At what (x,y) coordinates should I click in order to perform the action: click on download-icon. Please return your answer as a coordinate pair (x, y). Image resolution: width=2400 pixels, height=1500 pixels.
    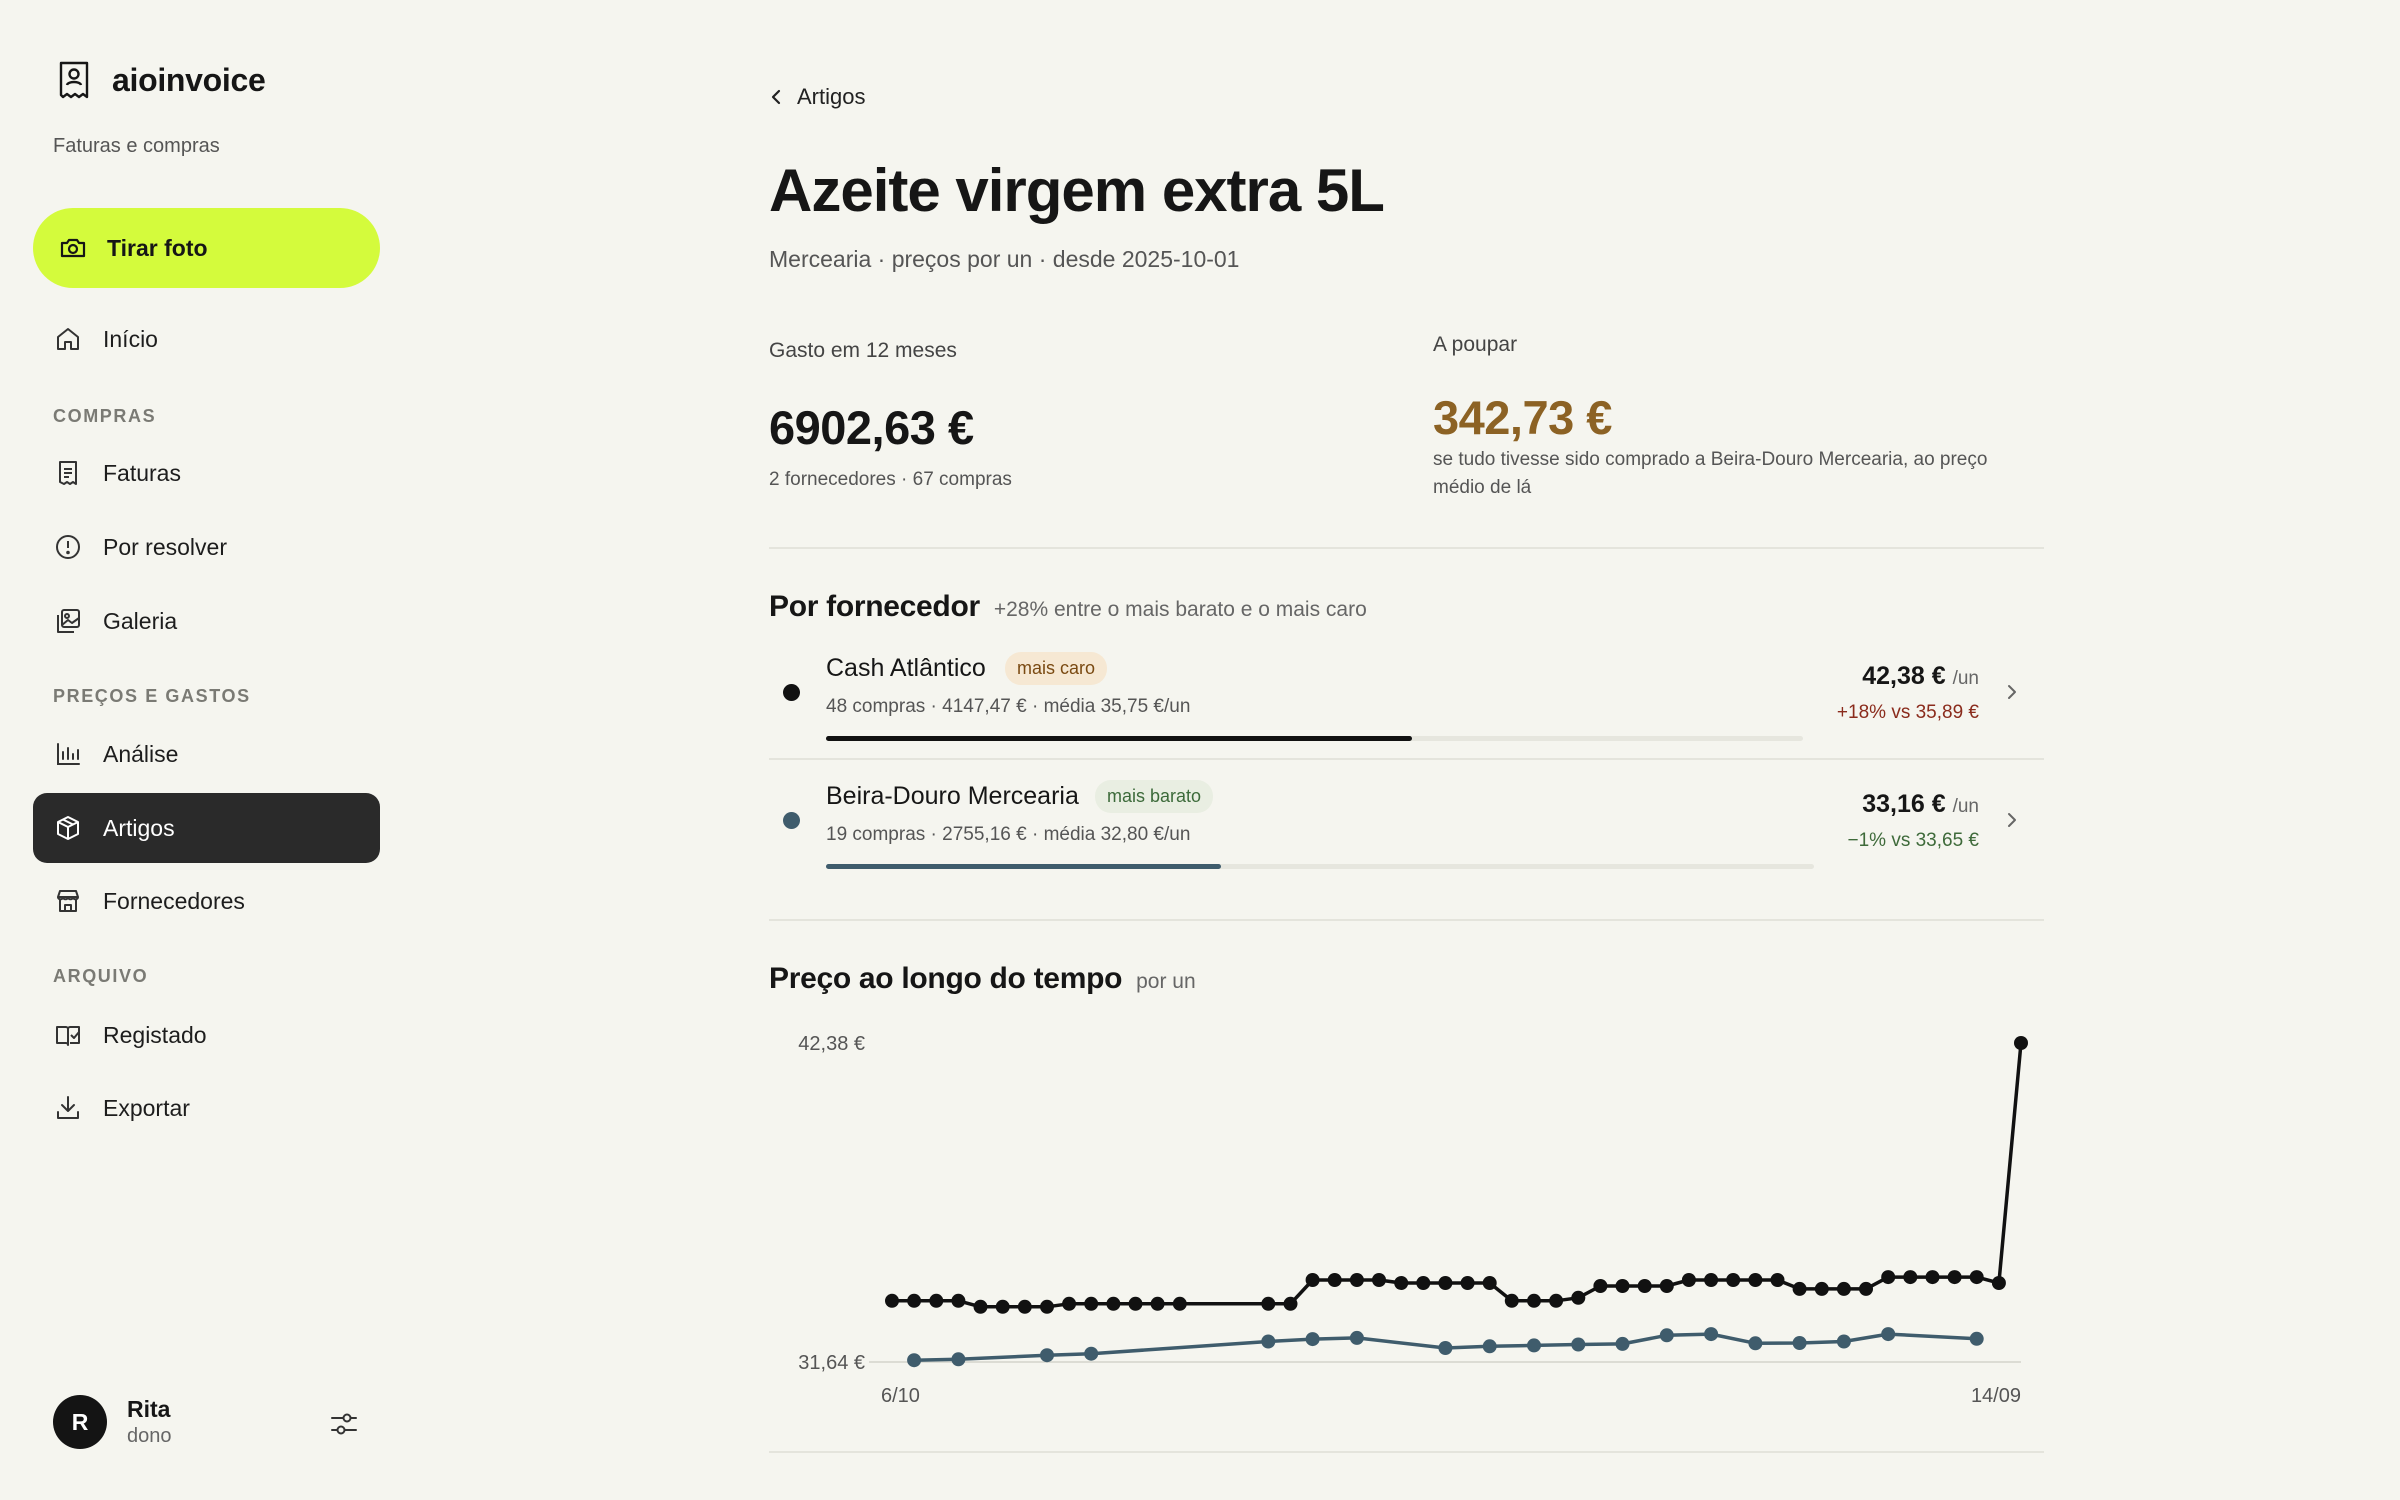
    Looking at the image, I should click on (68, 1107).